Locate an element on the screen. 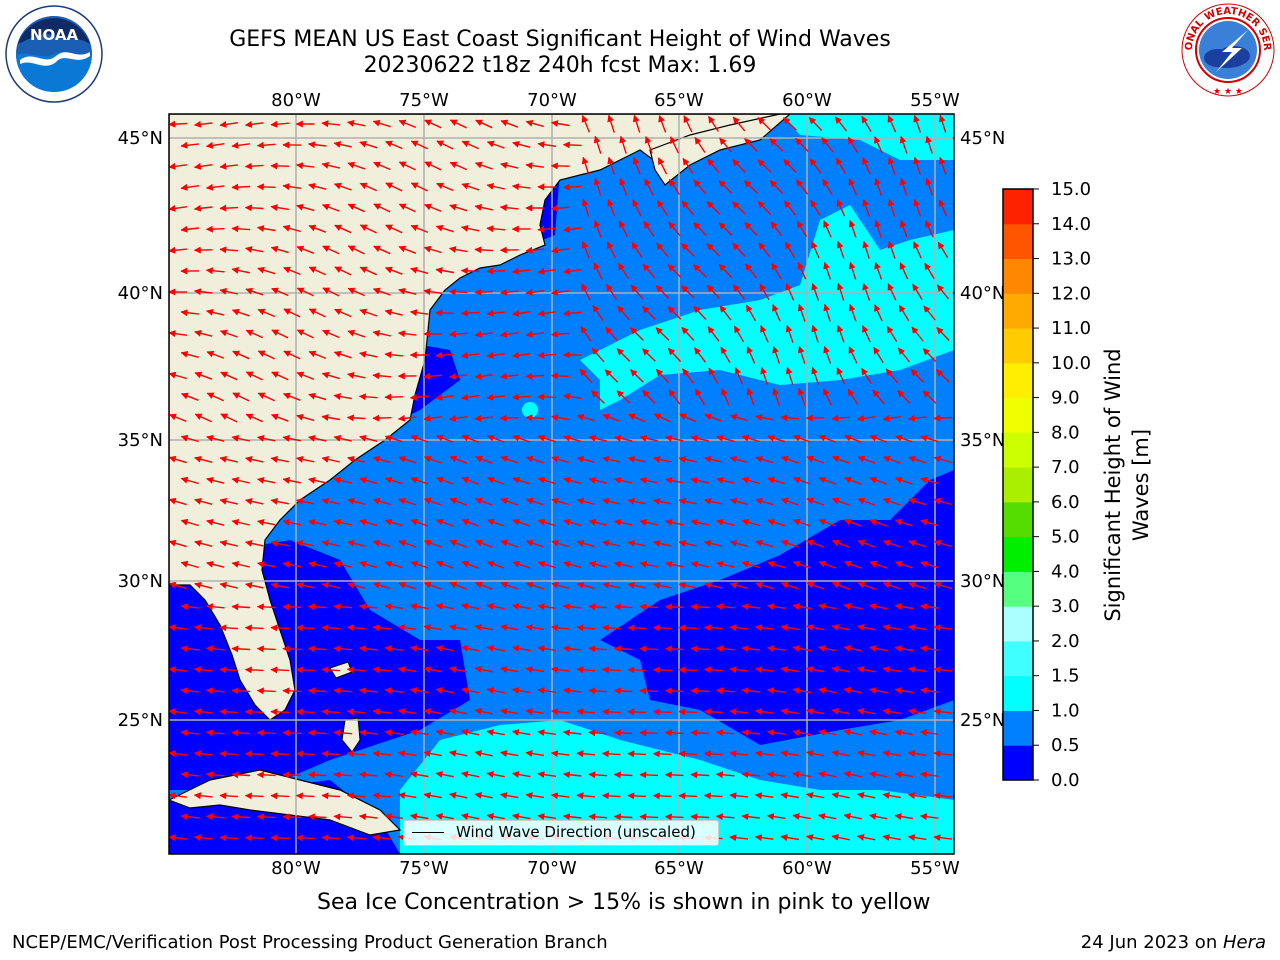  nws-logo: NATIONAL WEATHER SERVICE ★ ★ ★ is located at coordinates (1226, 49).